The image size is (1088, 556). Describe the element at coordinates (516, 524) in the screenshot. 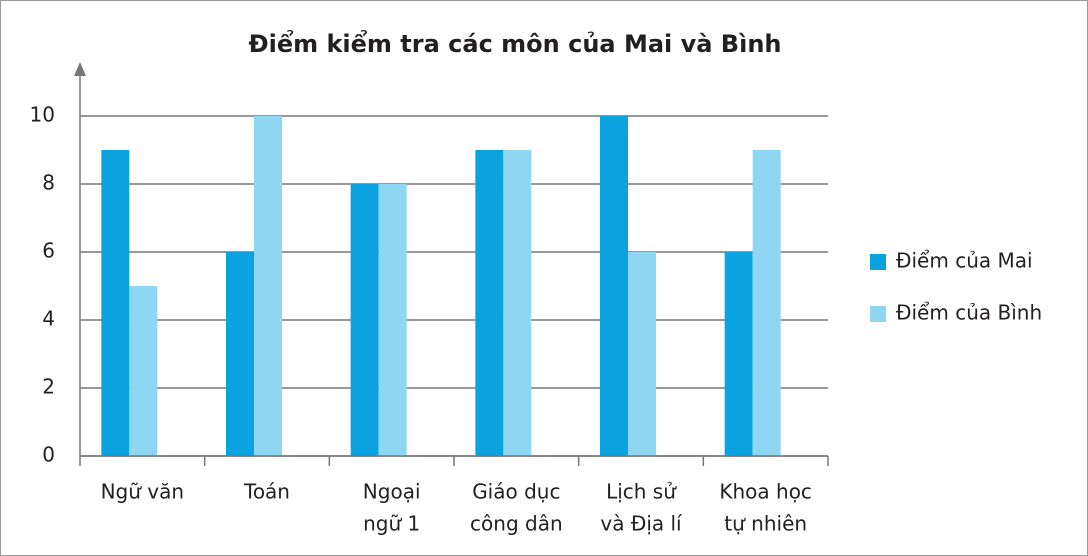

I see `x-tick-label: công dân` at that location.